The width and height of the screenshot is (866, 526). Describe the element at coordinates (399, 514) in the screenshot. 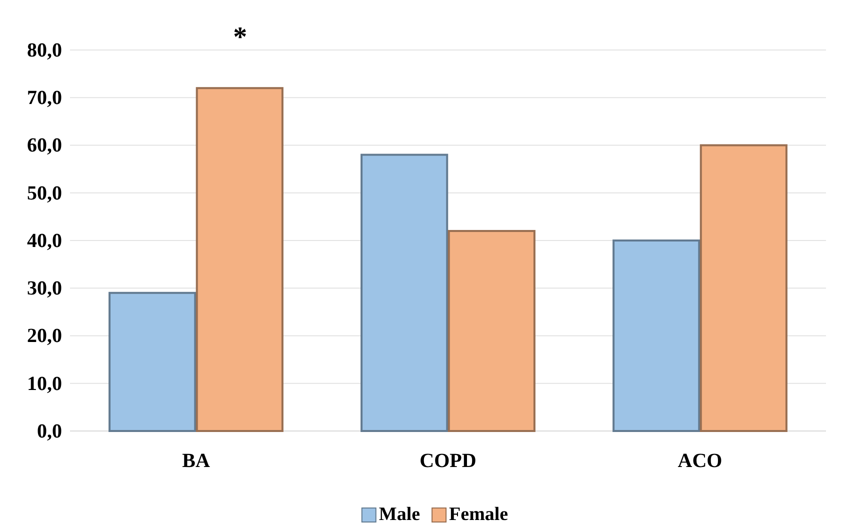

I see `legend-label: Male` at that location.